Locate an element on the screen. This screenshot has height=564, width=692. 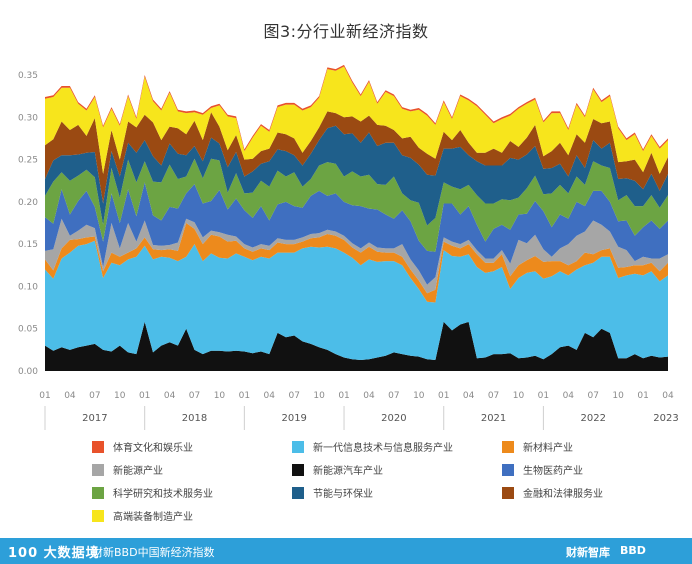
legend-item: 新能源汽车产业 is located at coordinates (337, 469).